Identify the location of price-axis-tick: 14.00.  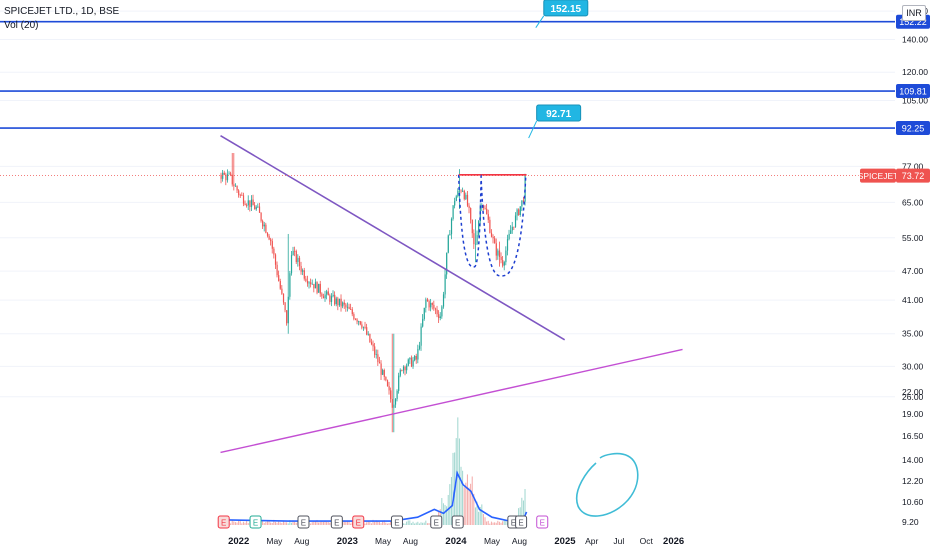
(913, 460).